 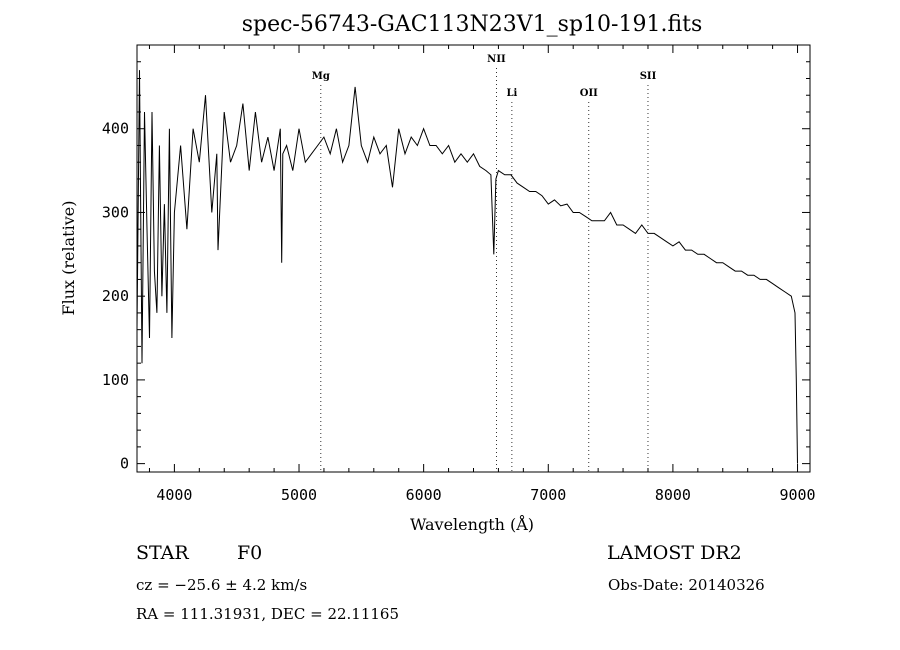 I want to click on object-class: STAR, so click(x=162, y=553).